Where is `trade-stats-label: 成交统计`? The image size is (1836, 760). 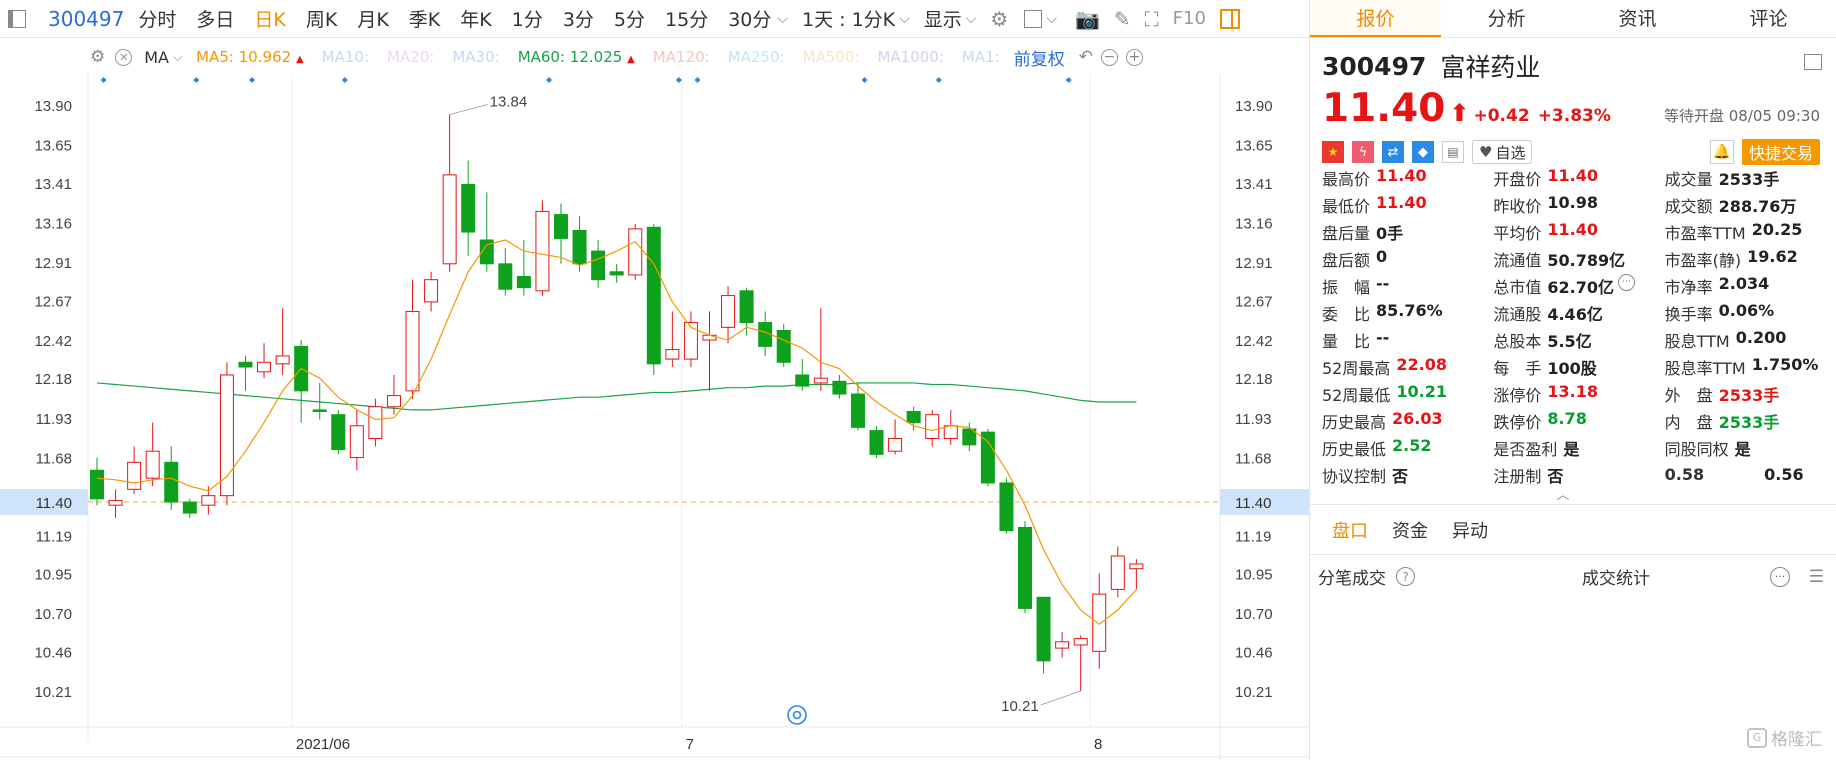 trade-stats-label: 成交统计 is located at coordinates (1616, 579).